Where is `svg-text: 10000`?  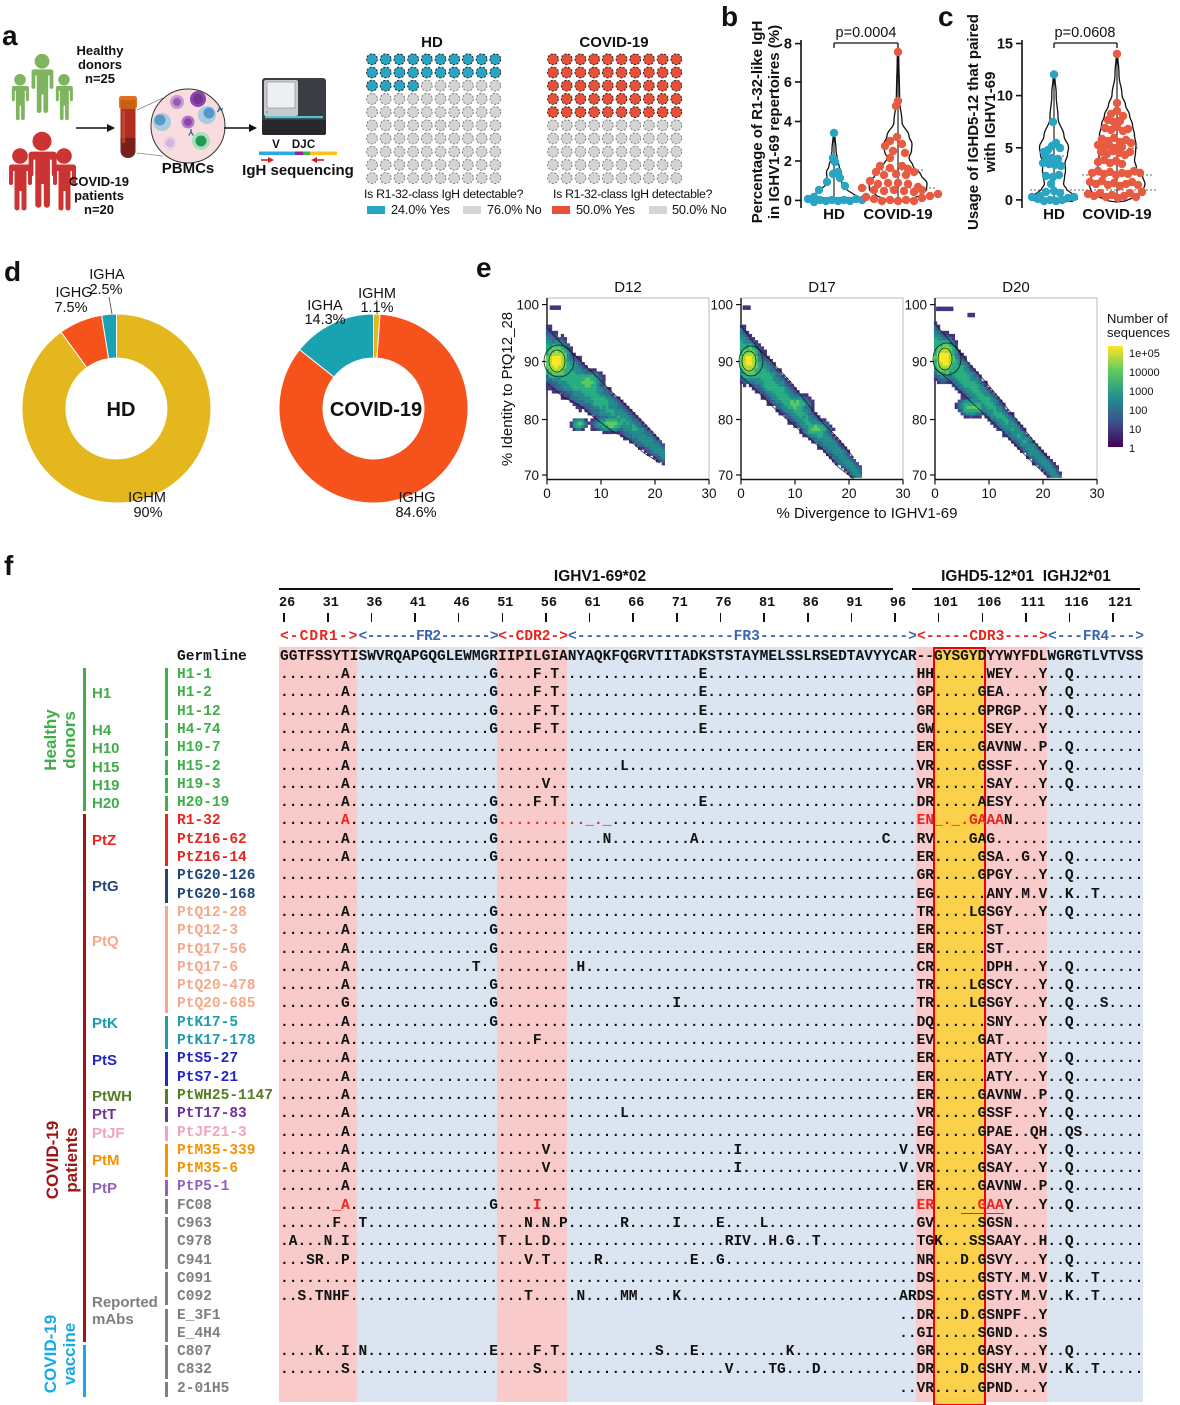
svg-text: 10000 is located at coordinates (1144, 373).